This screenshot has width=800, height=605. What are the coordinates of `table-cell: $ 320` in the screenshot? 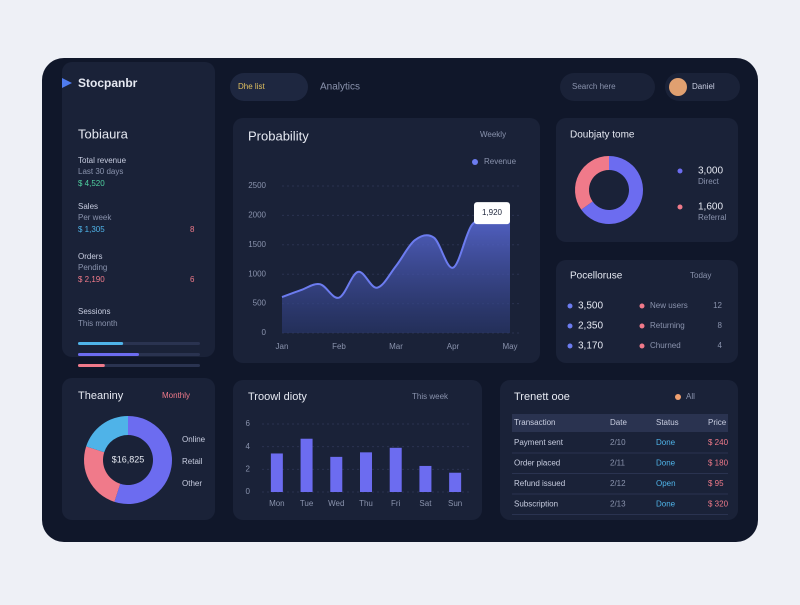 It's located at (718, 504).